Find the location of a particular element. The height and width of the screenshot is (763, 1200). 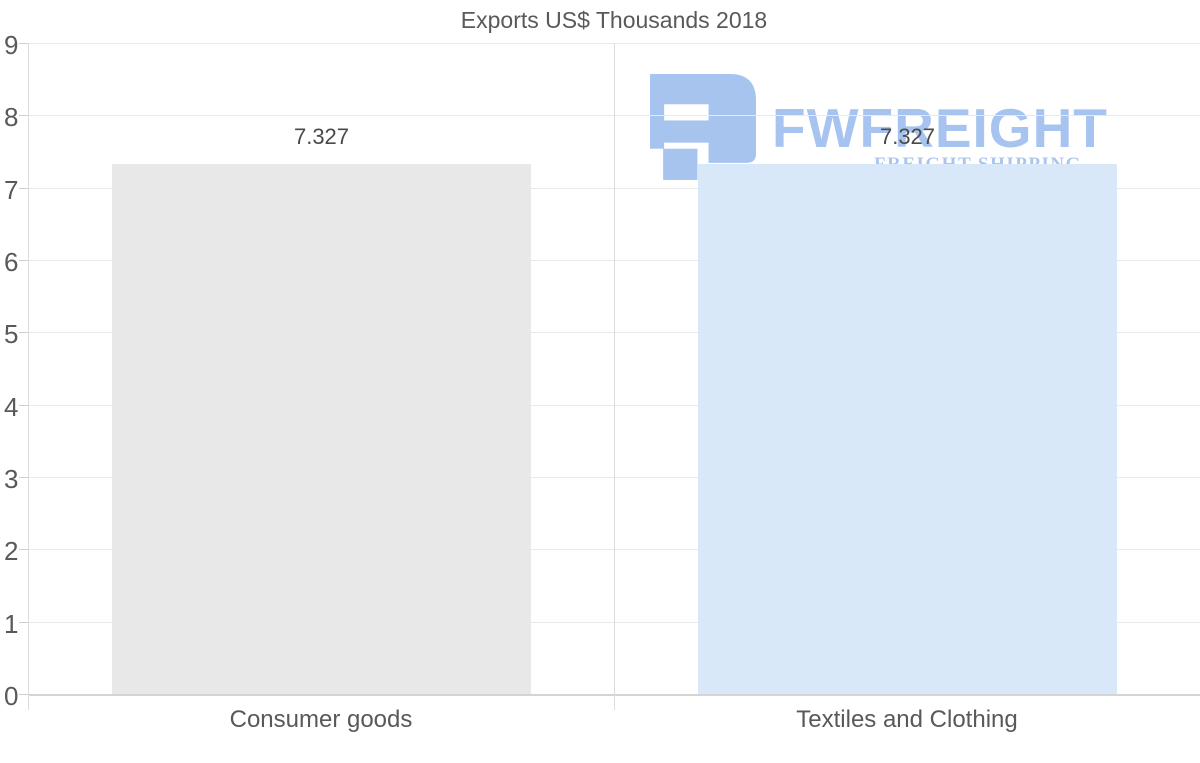

category-divider is located at coordinates (614, 376).